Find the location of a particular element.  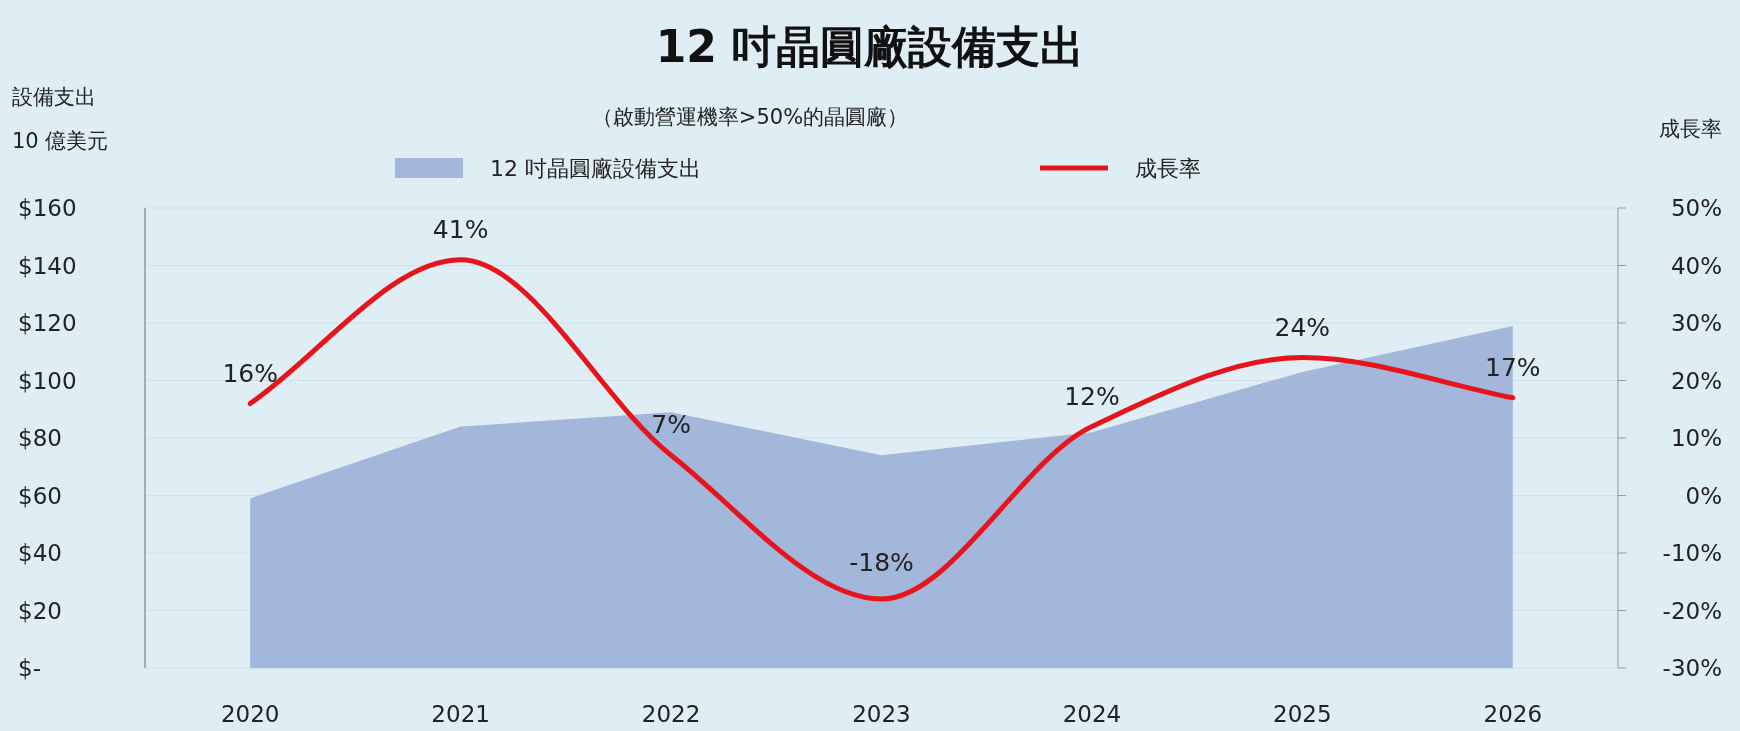

y2-tick-label: -30% is located at coordinates (1692, 668).